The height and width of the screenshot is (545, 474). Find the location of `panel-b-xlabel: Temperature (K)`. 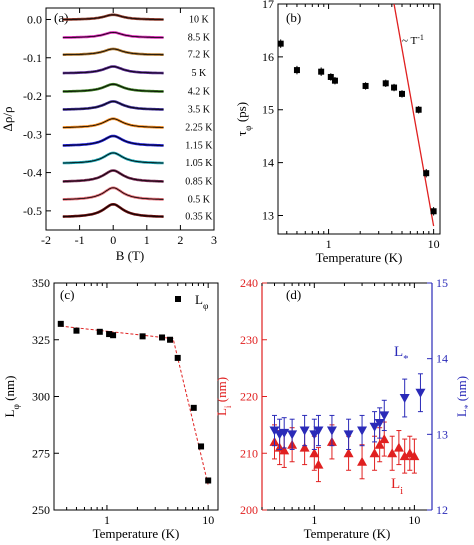

panel-b-xlabel: Temperature (K) is located at coordinates (359, 257).